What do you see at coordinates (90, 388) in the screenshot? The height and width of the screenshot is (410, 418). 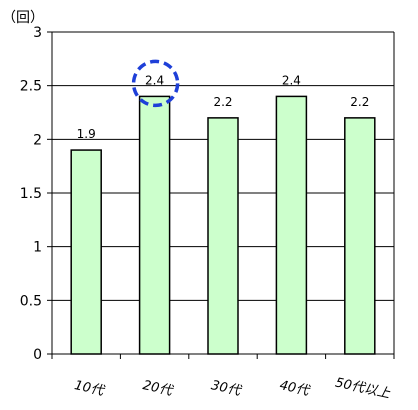 I see `x-tick-label: 10代` at bounding box center [90, 388].